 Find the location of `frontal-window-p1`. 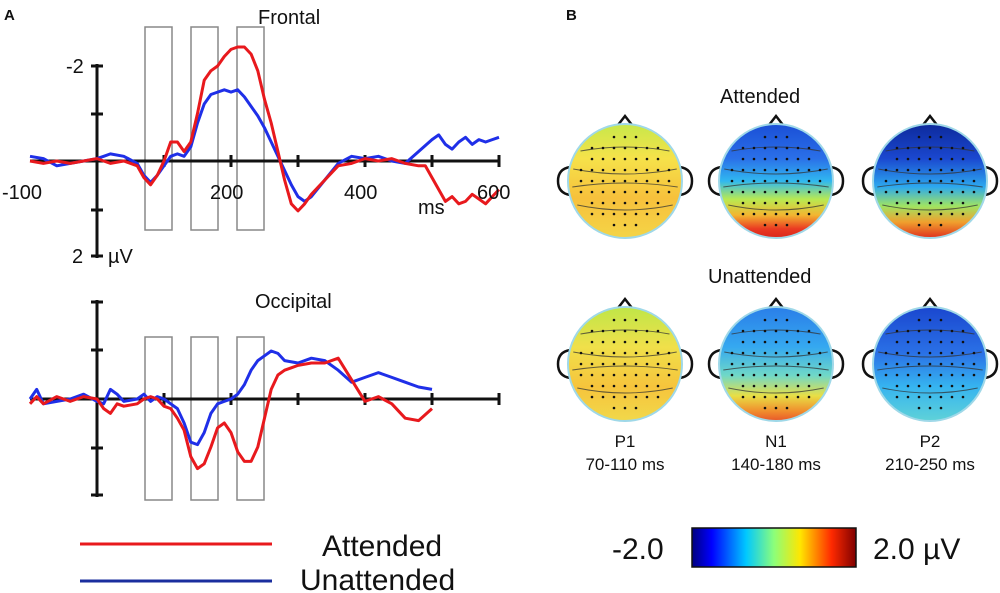

frontal-window-p1 is located at coordinates (158, 128).